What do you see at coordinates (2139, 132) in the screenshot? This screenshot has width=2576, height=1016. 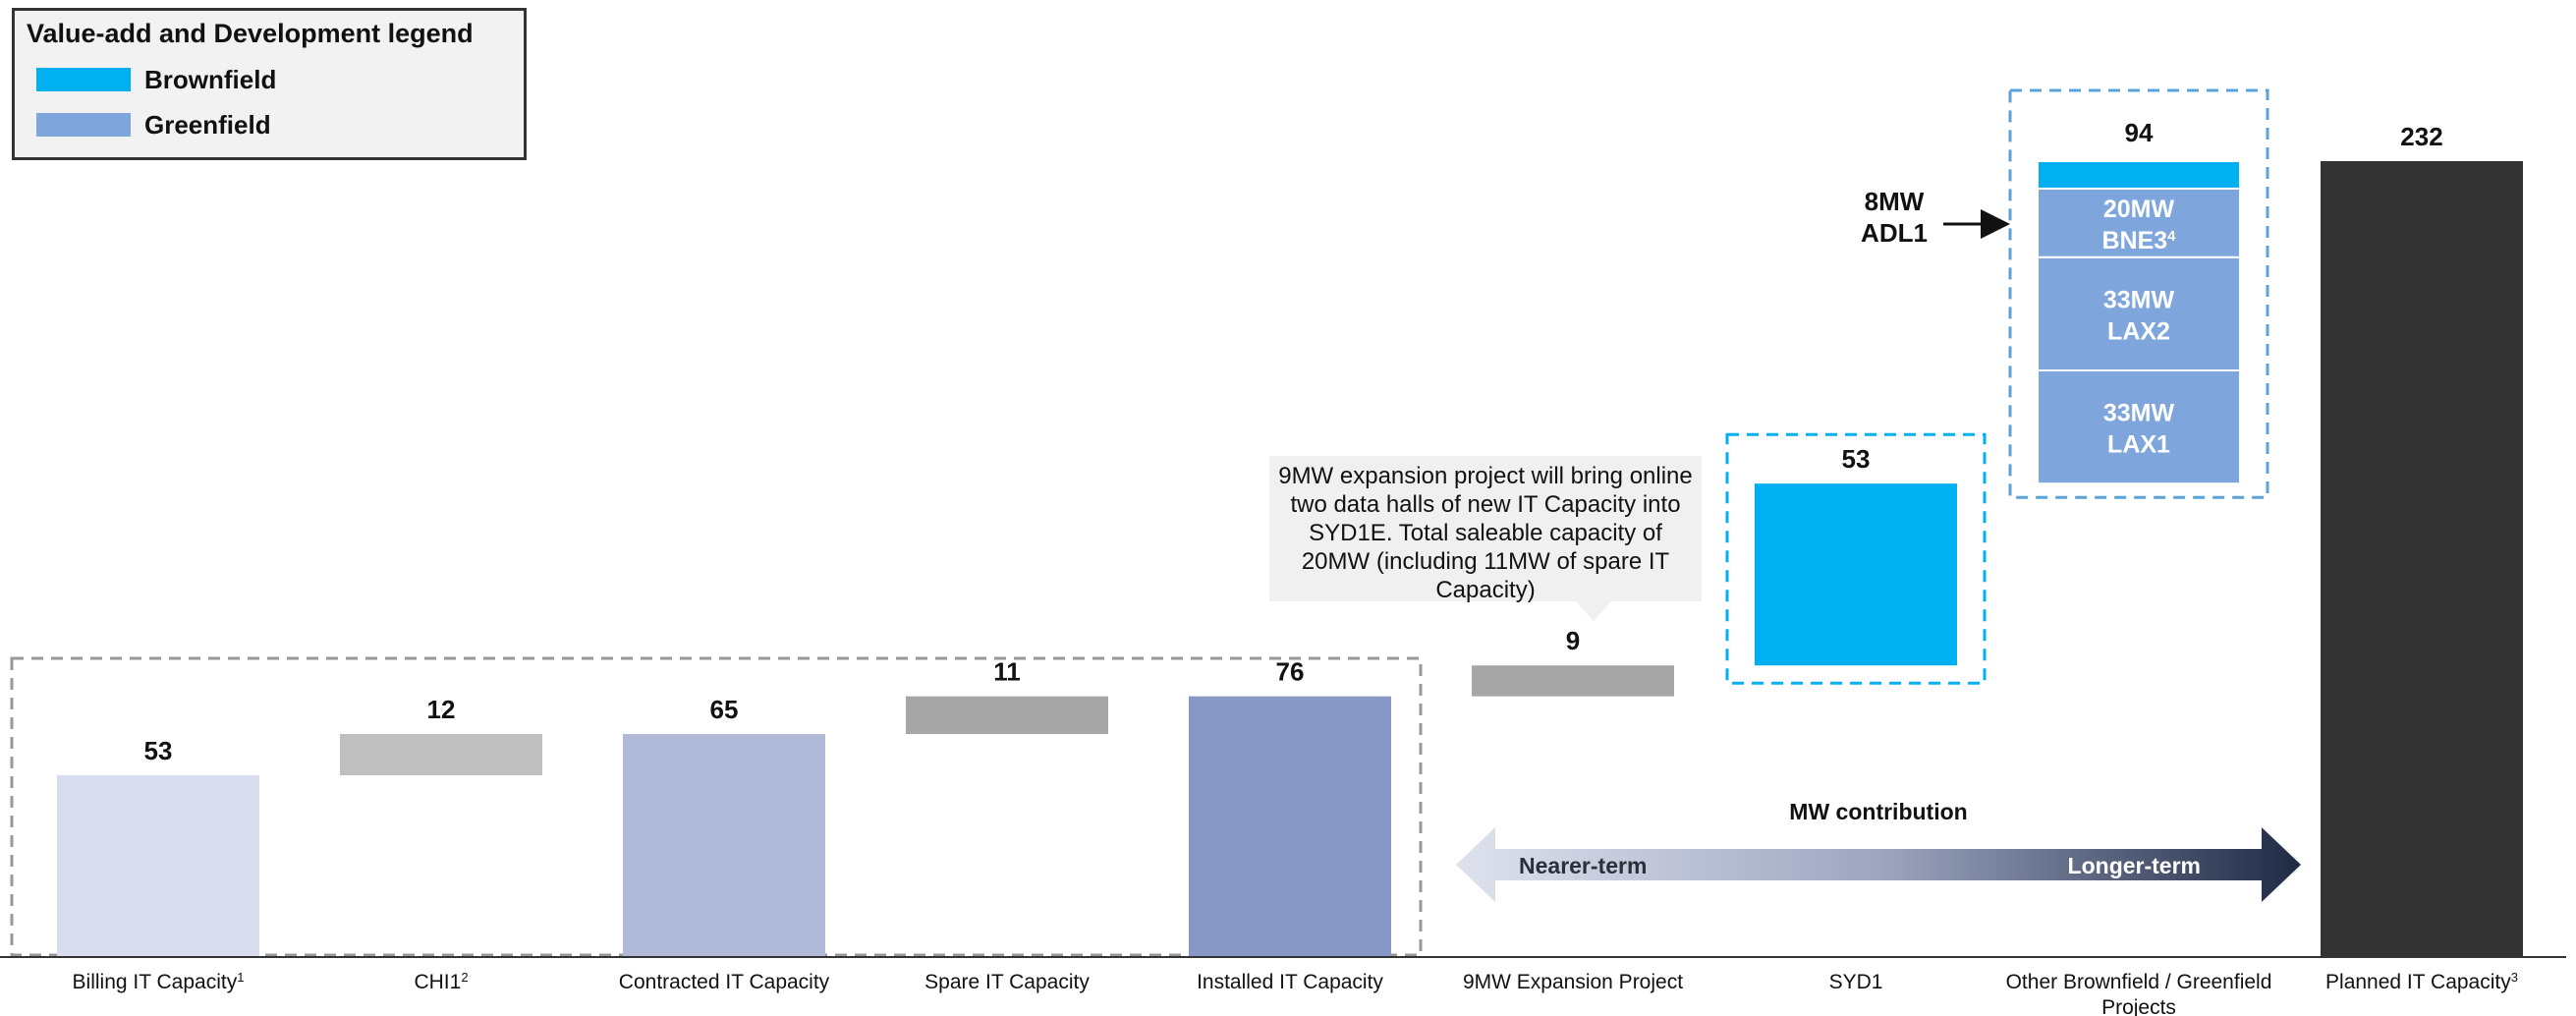 I see `data-label: 94` at bounding box center [2139, 132].